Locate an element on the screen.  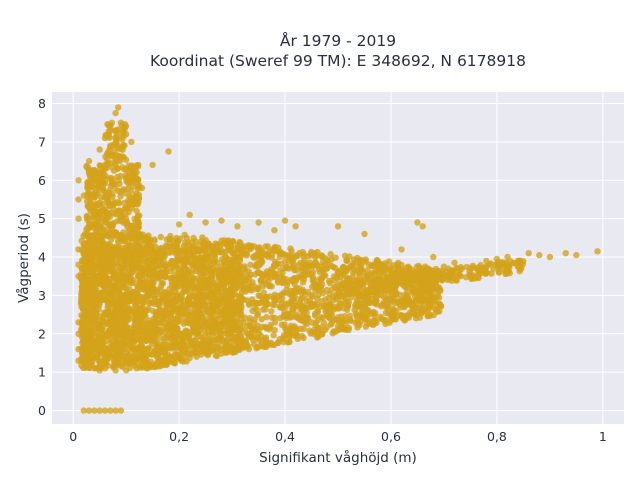
y-tick-label: 7 is located at coordinates (42, 141).